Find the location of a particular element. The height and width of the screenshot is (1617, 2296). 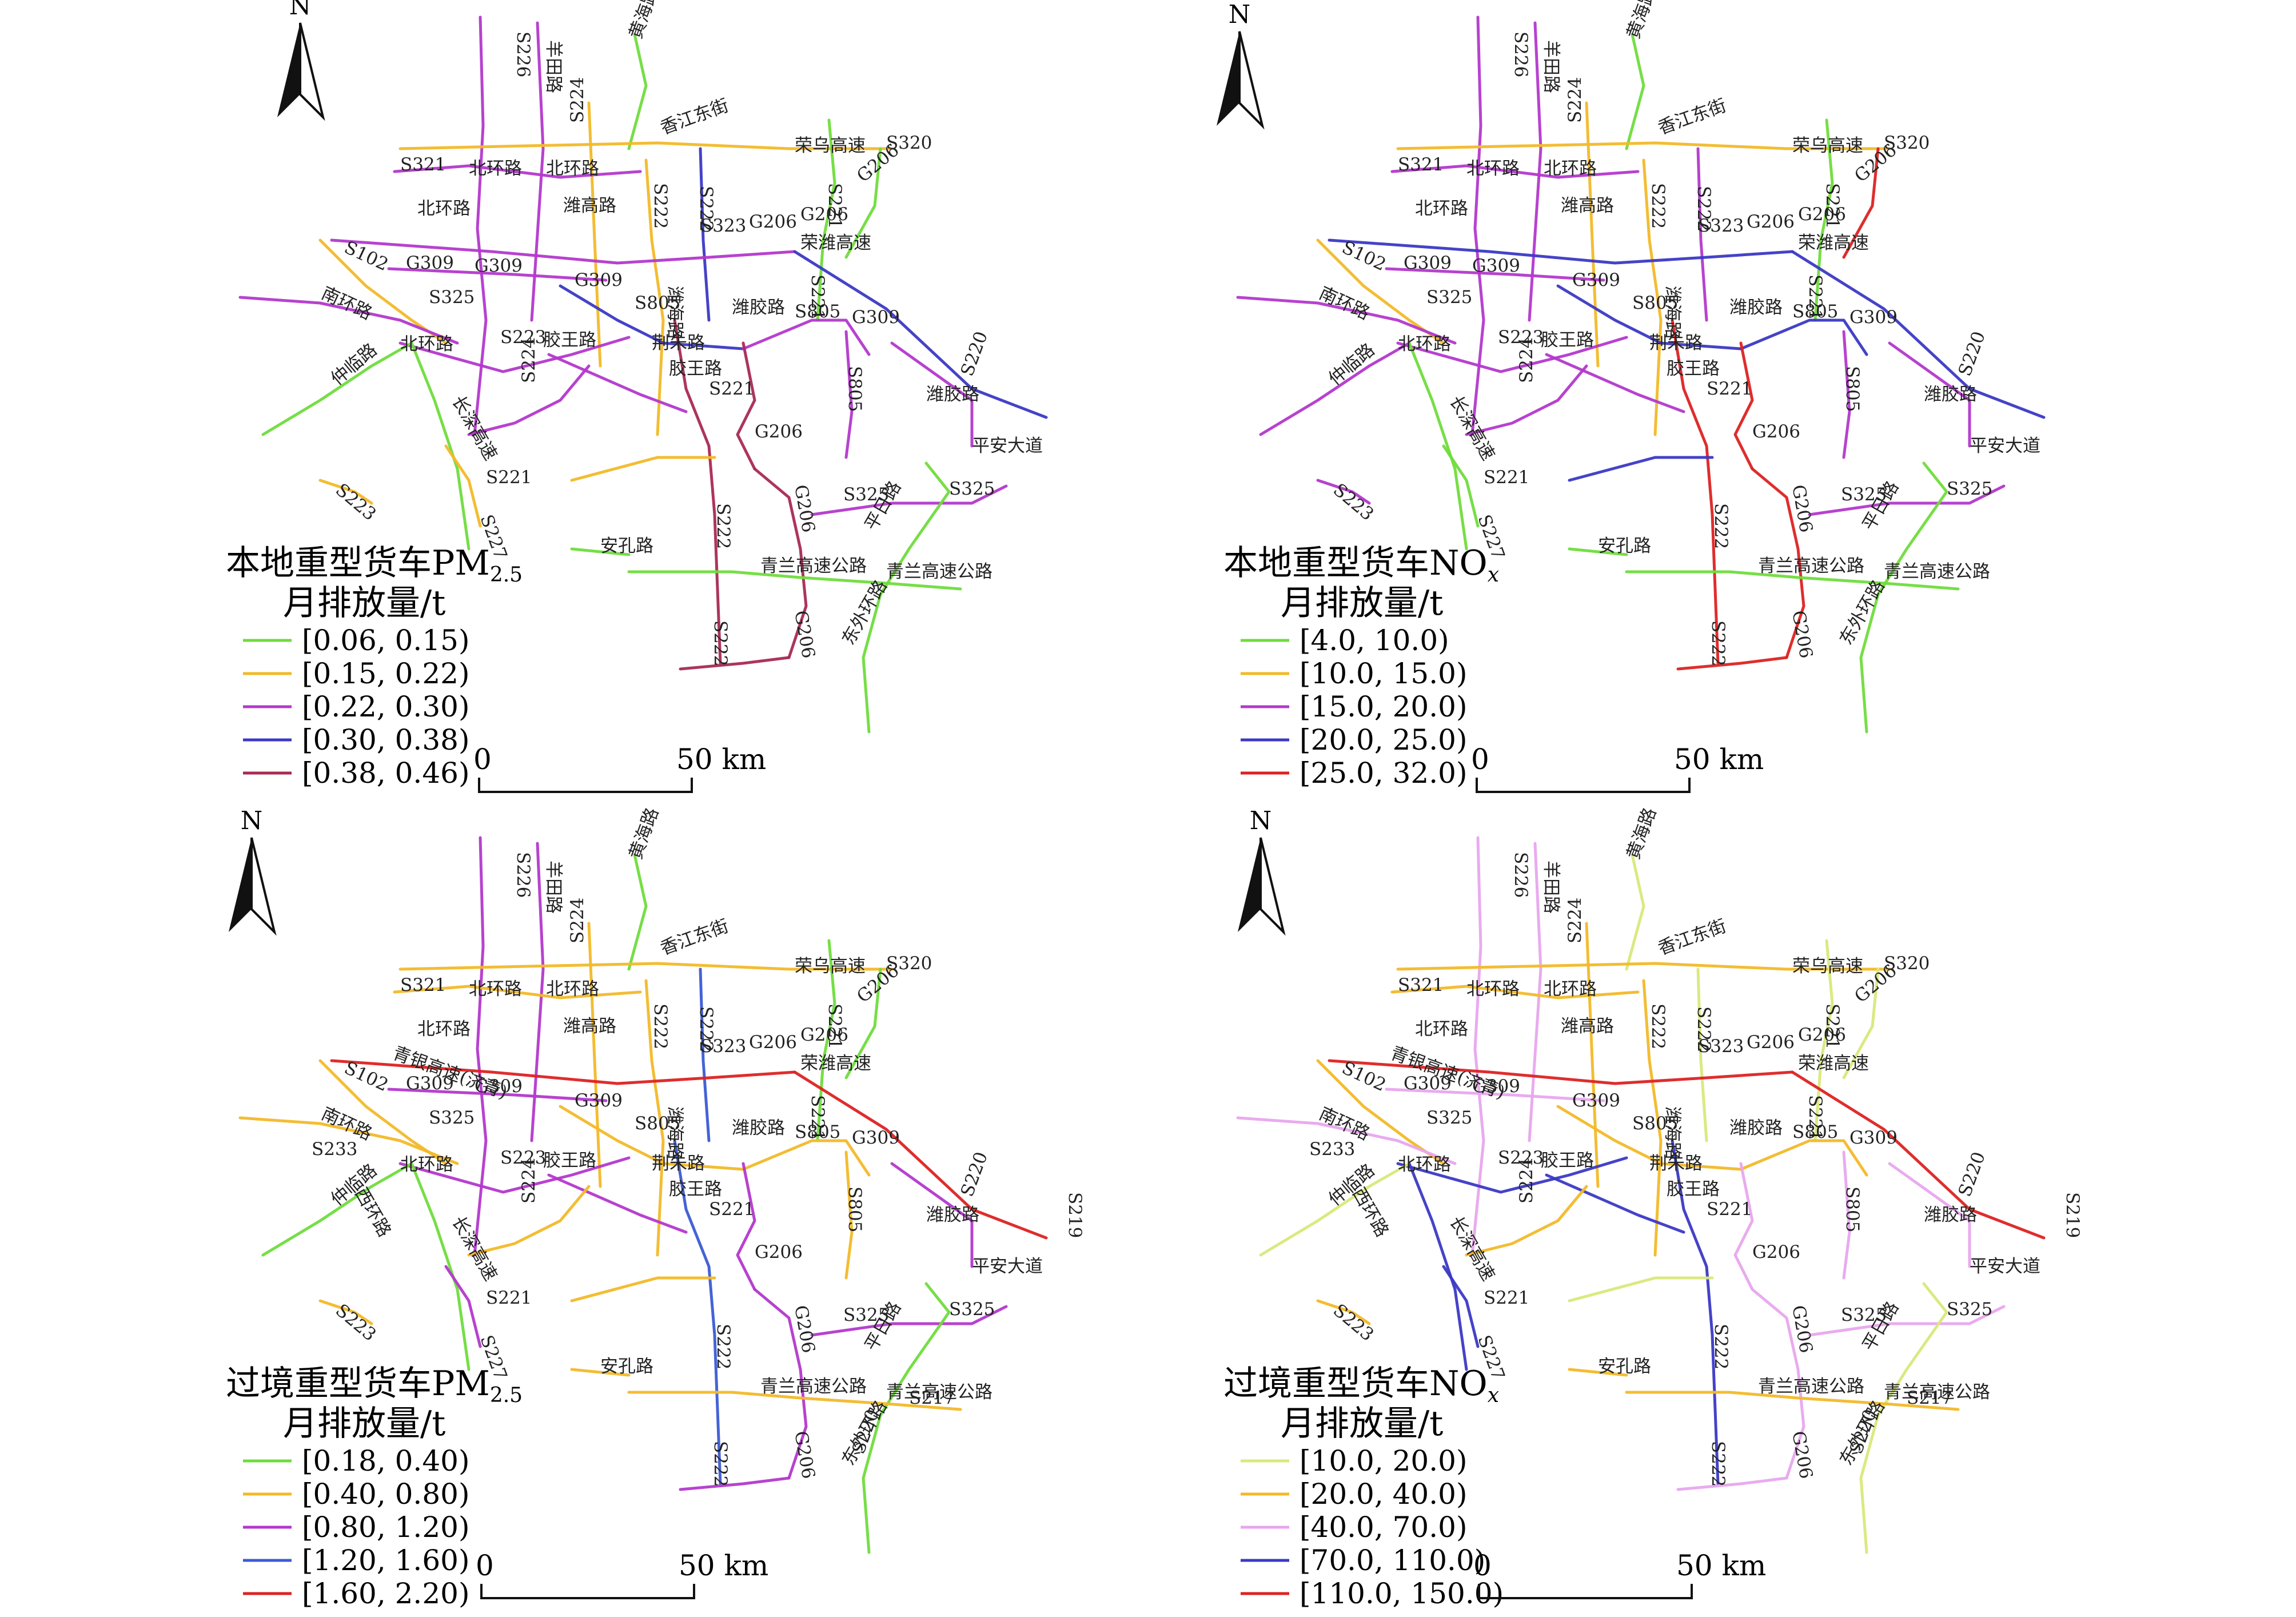

road-label: S217 is located at coordinates (1930, 1398).